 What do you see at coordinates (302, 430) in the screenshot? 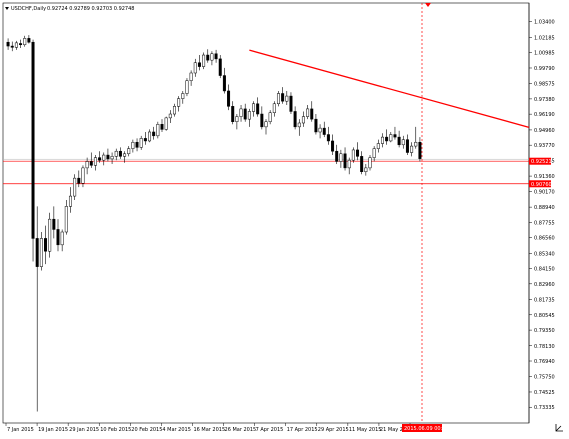
I see `time-tick-label: 17 Apr 2015` at bounding box center [302, 430].